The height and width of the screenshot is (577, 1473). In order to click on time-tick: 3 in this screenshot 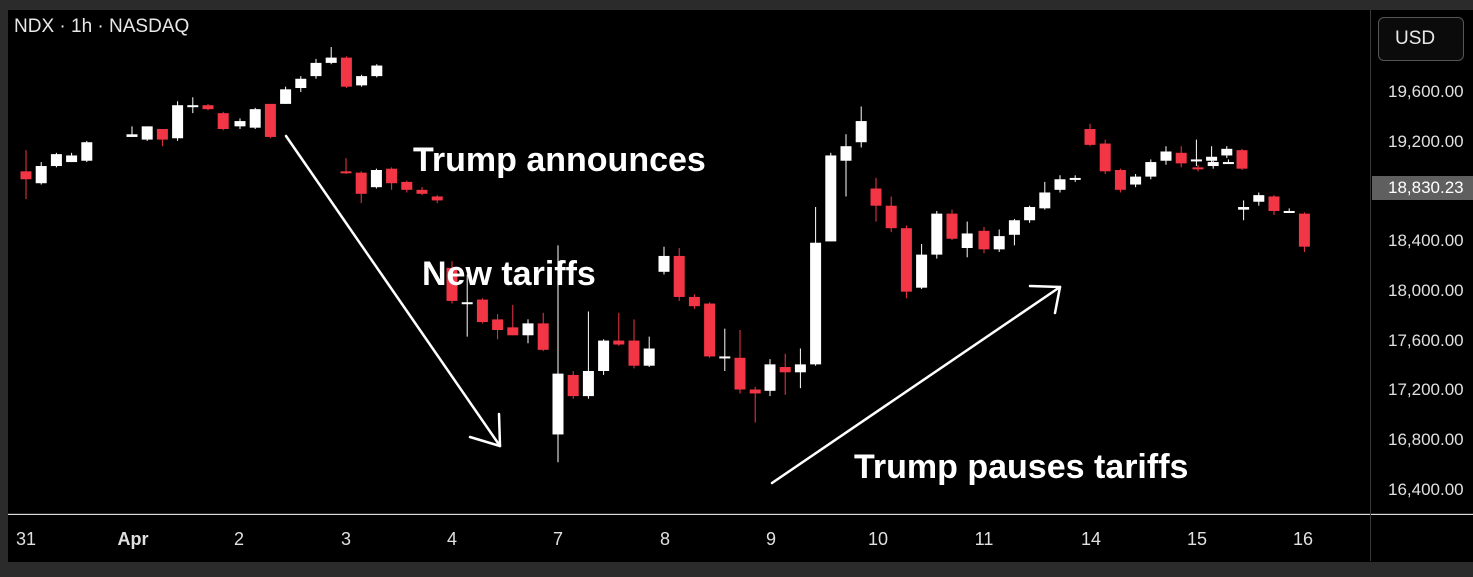, I will do `click(346, 539)`.